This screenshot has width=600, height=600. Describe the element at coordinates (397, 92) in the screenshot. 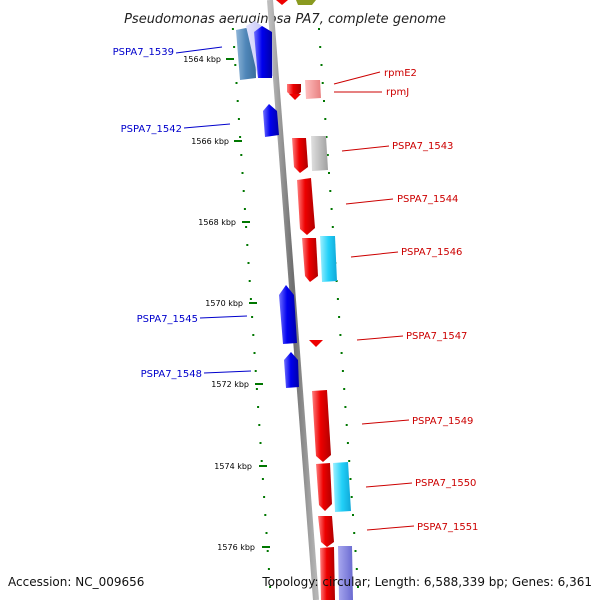

I see `gene-label-rpmj: rpmJ` at that location.